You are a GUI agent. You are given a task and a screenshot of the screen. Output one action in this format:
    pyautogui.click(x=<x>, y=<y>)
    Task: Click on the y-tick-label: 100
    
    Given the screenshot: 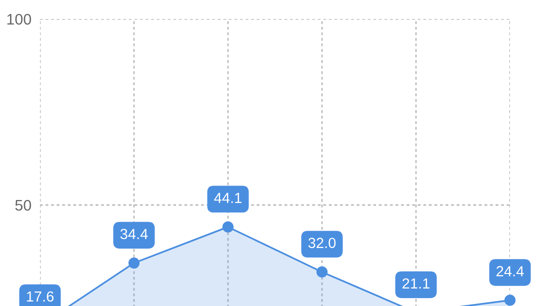 What is the action you would take?
    pyautogui.click(x=19, y=19)
    